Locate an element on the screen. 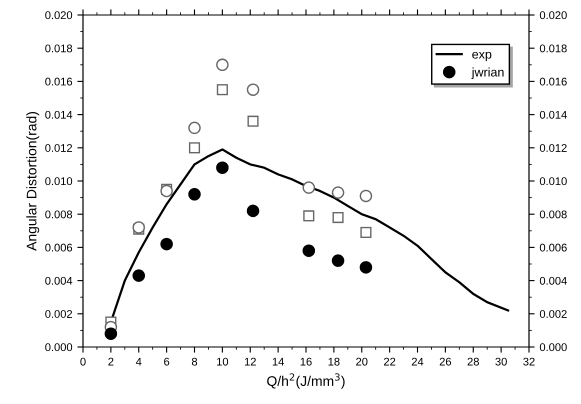 Image resolution: width=581 pixels, height=404 pixels. y-tick-label: 0.006 is located at coordinates (58, 248).